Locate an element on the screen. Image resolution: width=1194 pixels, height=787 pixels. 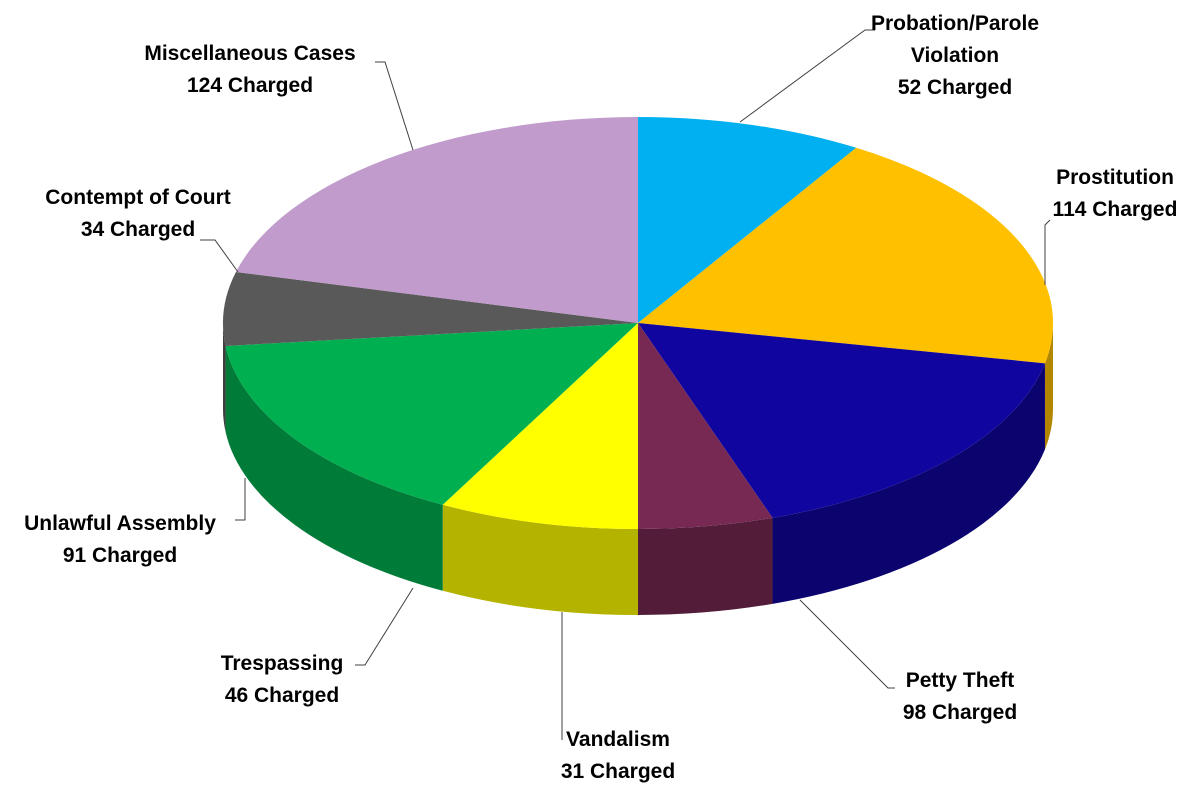
category-label: Vandalism is located at coordinates (618, 739).